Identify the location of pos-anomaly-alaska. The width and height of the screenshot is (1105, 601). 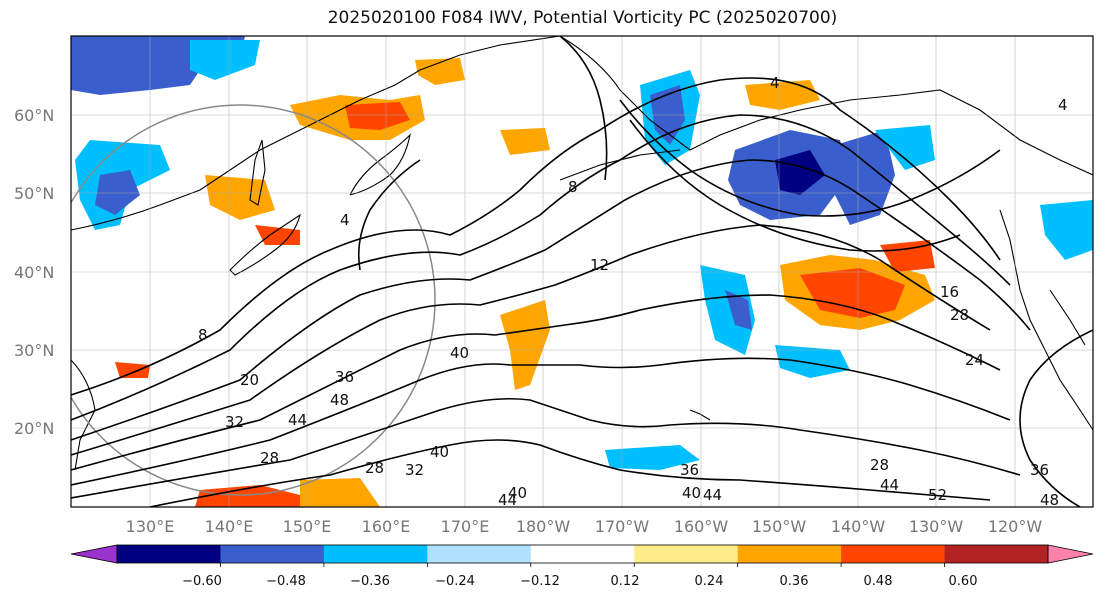
(782, 95).